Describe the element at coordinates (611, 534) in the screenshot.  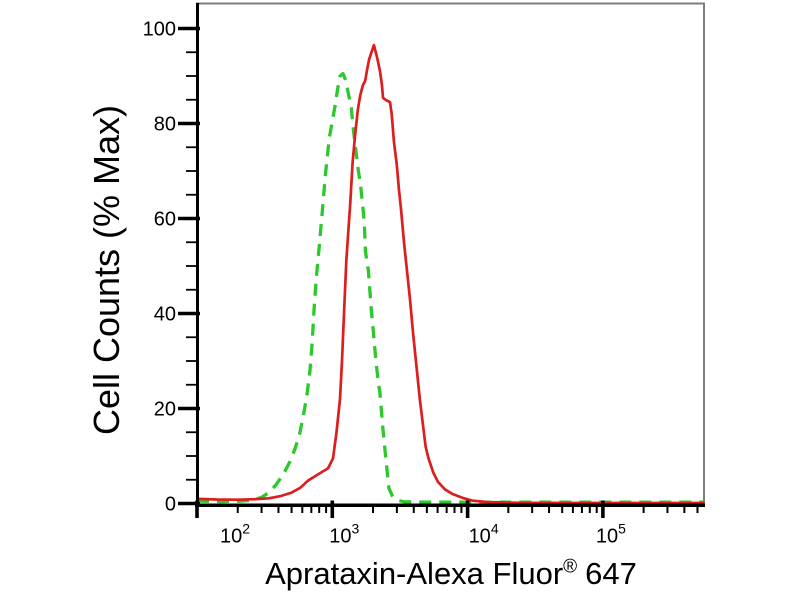
I see `x-tick-label: 10⁵` at that location.